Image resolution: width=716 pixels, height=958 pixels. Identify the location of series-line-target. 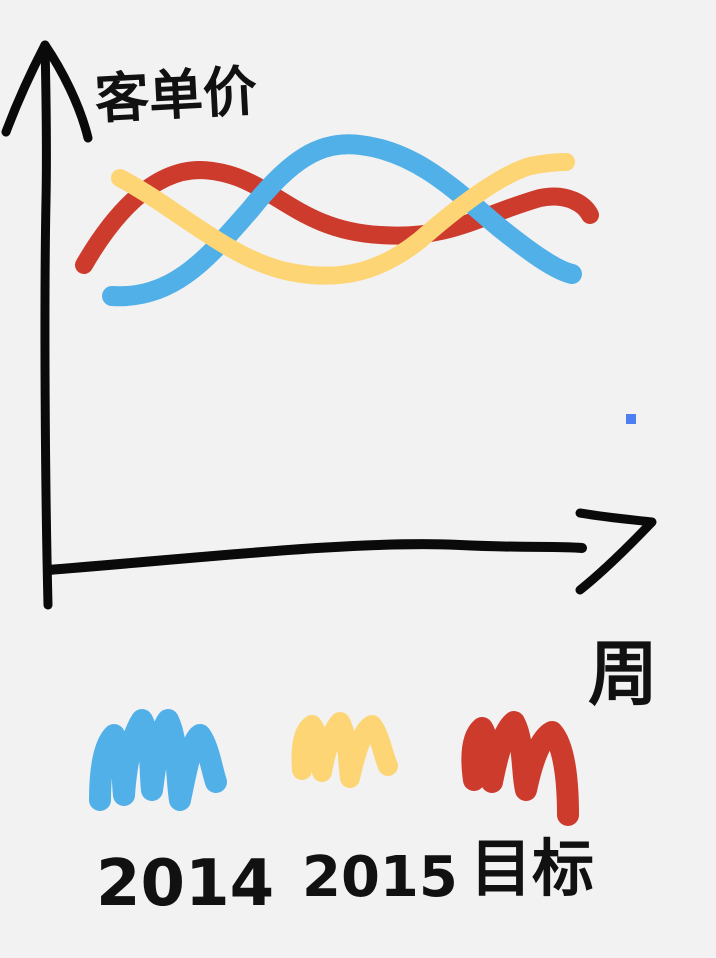
(337, 217).